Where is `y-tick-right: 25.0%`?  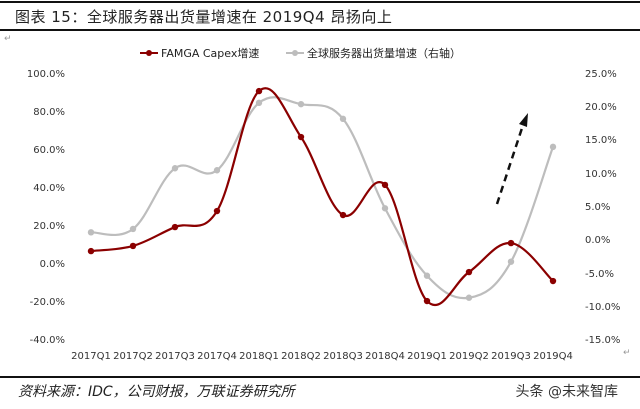
y-tick-right: 25.0% is located at coordinates (601, 74).